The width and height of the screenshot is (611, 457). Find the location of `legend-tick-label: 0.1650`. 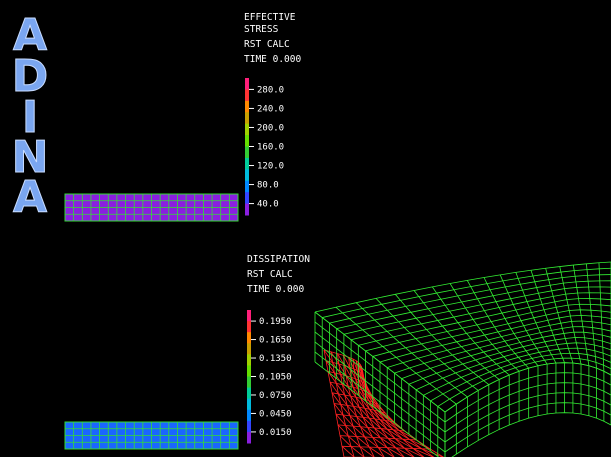

legend-tick-label: 0.1650 is located at coordinates (275, 341).